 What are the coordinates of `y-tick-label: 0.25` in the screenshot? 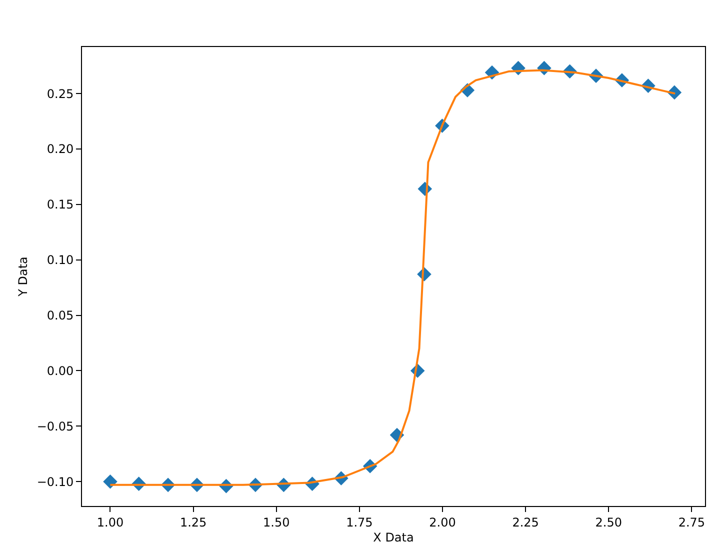 It's located at (60, 93).